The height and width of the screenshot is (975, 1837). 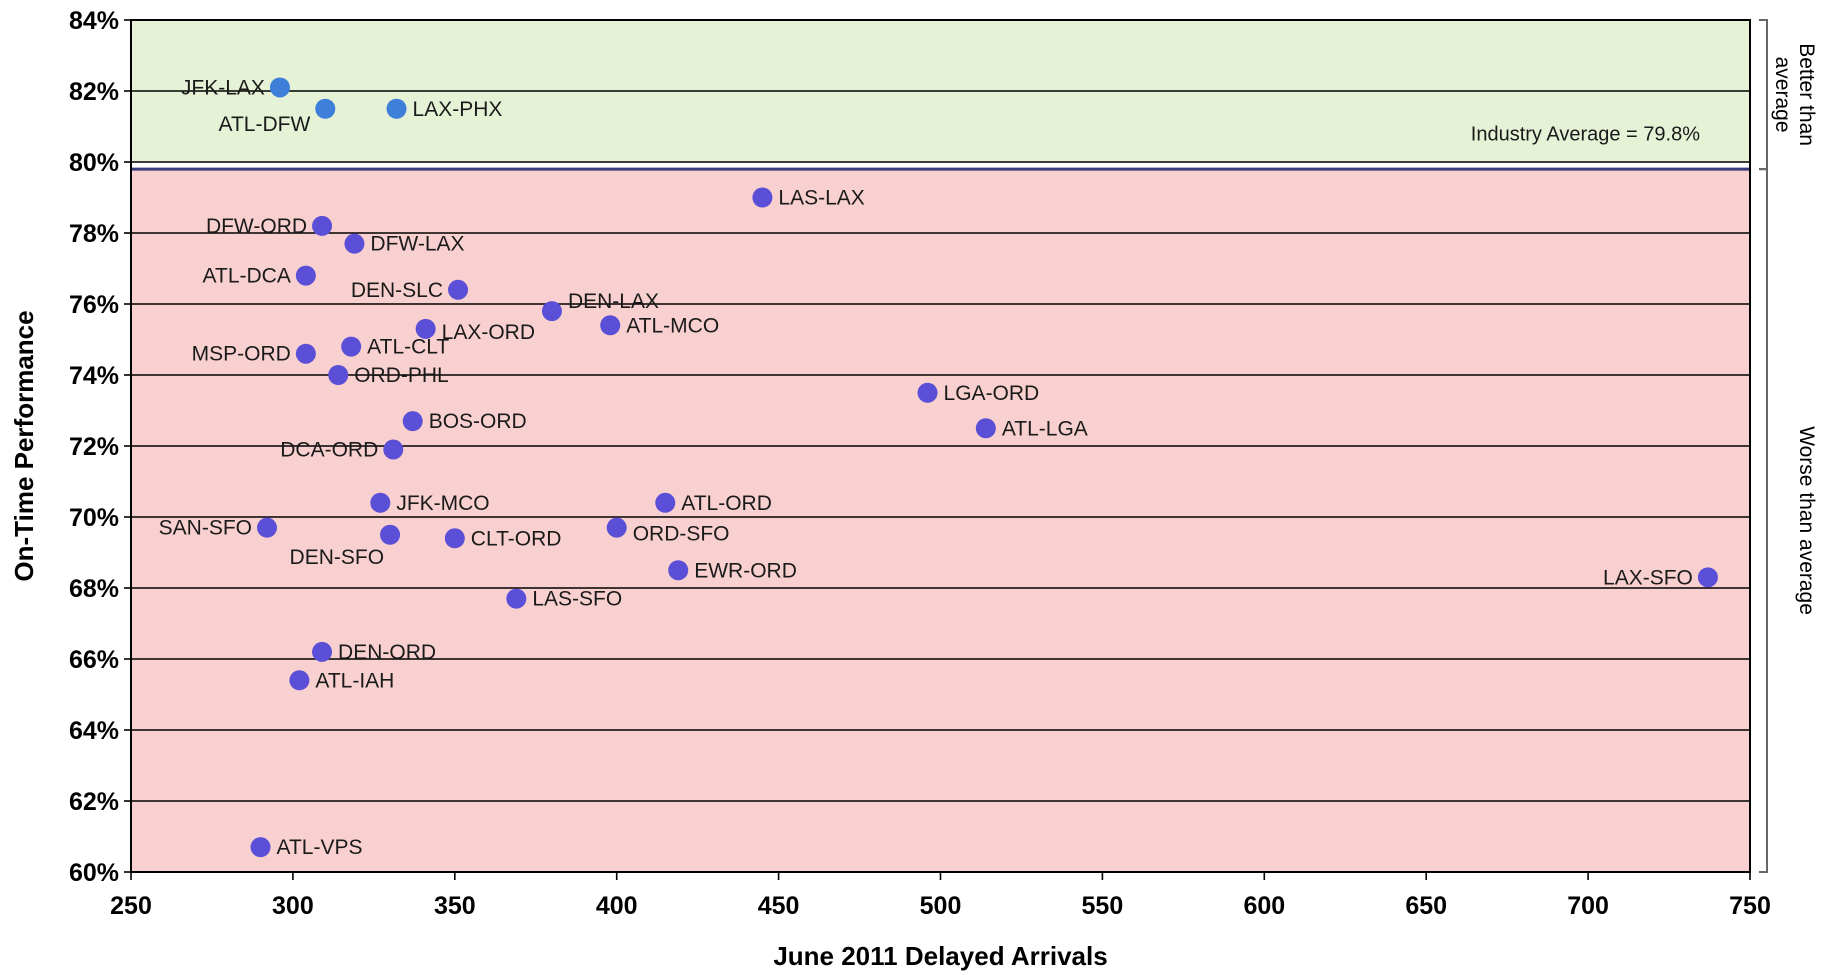 What do you see at coordinates (205, 528) in the screenshot?
I see `point-label: SAN-SFO` at bounding box center [205, 528].